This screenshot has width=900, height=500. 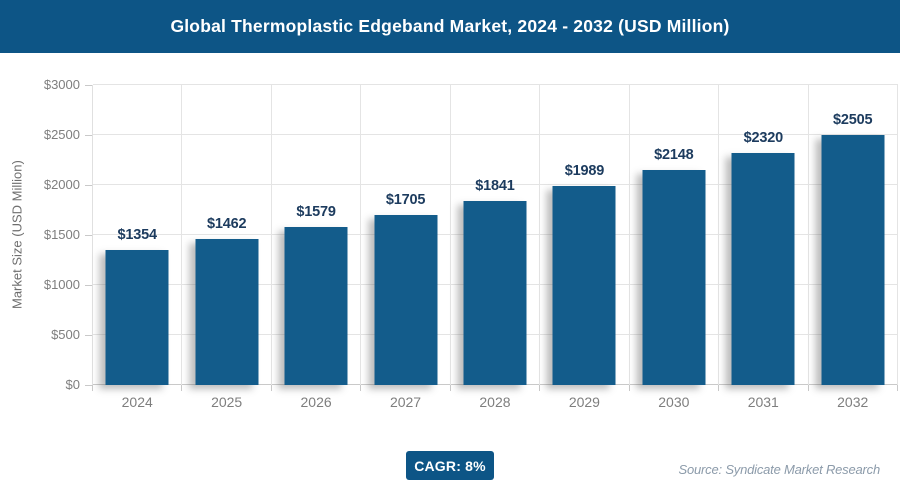 I want to click on bar-2026, so click(x=316, y=306).